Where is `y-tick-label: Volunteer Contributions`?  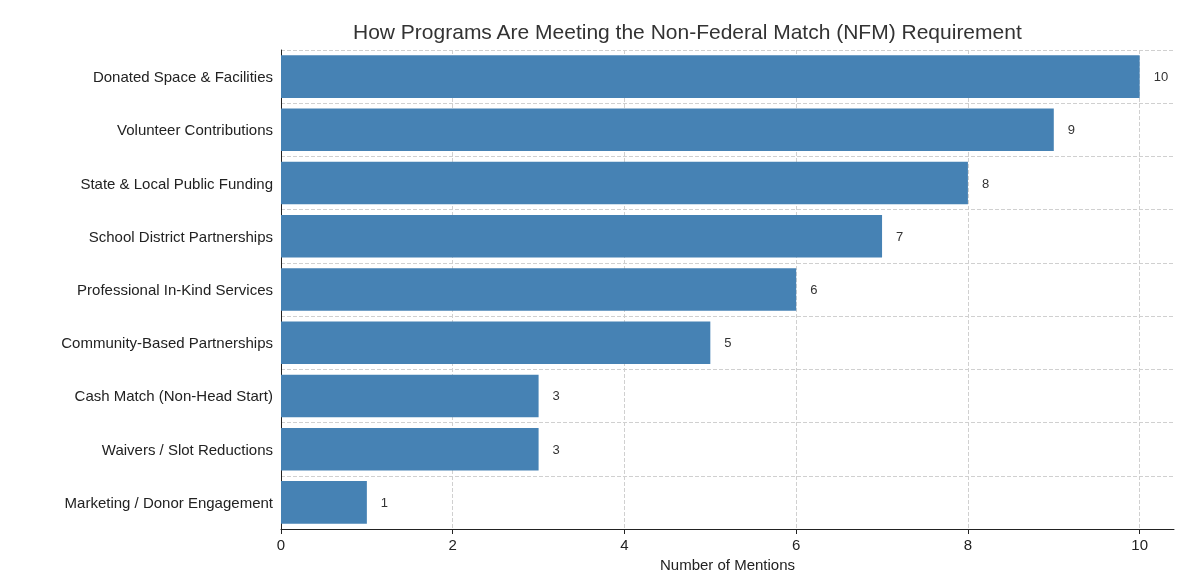
y-tick-label: Volunteer Contributions is located at coordinates (195, 130).